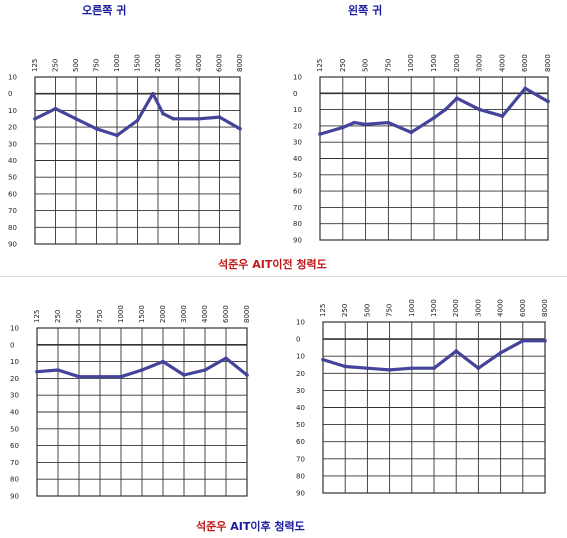 The image size is (567, 538). Describe the element at coordinates (283, 276) in the screenshot. I see `section-divider` at that location.